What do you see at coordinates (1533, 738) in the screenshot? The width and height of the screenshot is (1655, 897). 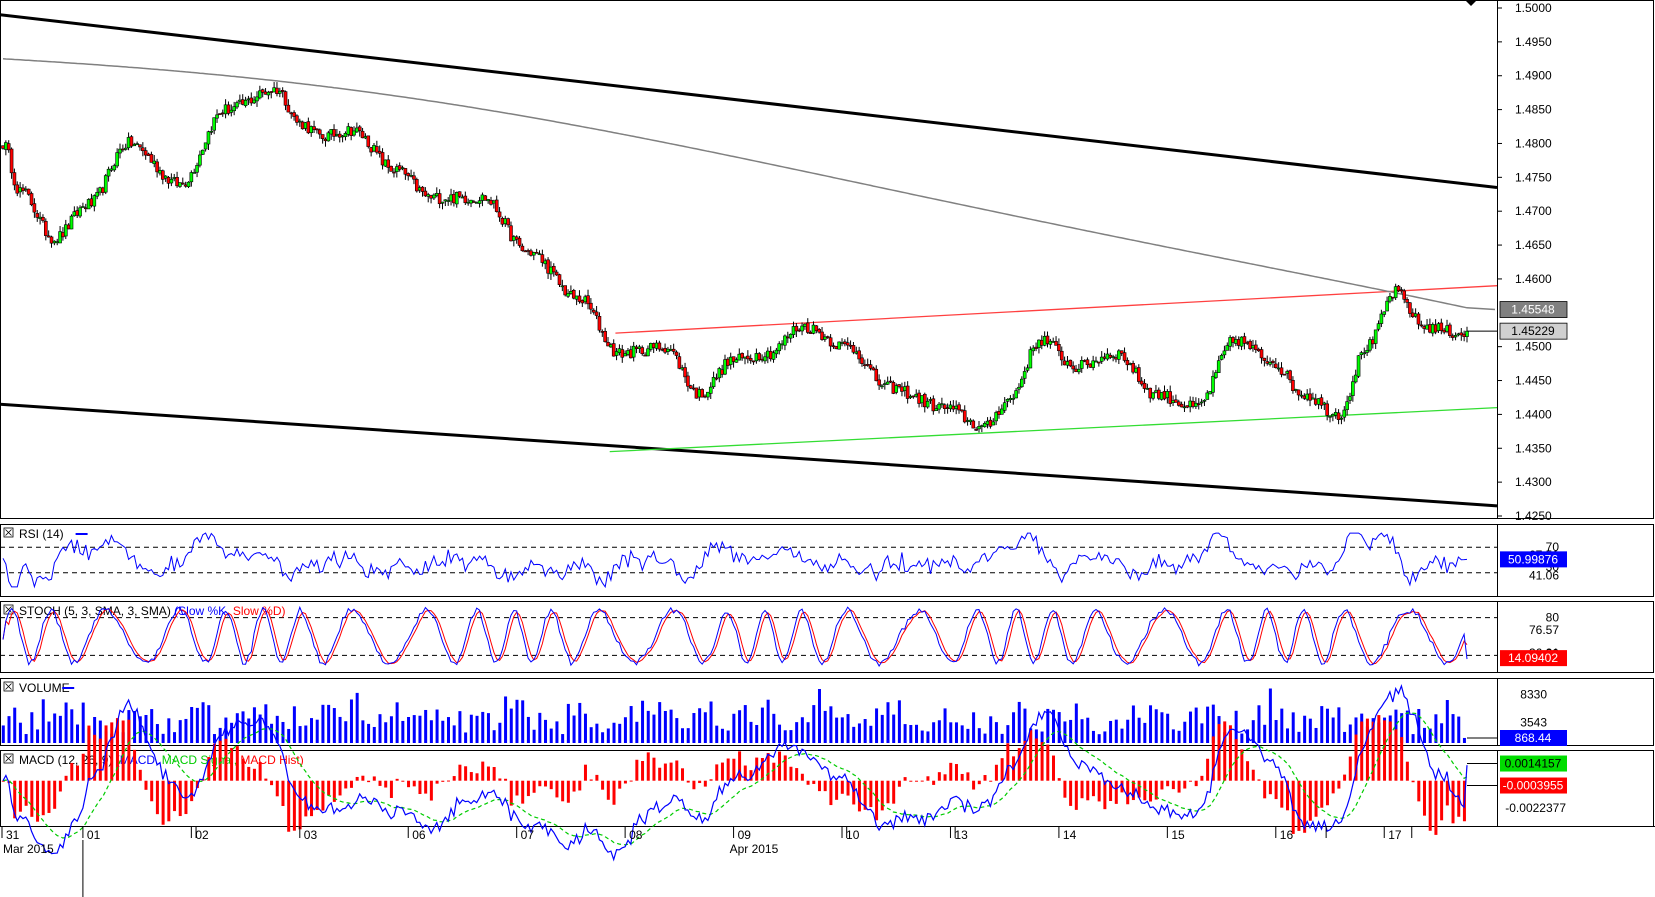 I see `volume-badge-label: 868.44` at bounding box center [1533, 738].